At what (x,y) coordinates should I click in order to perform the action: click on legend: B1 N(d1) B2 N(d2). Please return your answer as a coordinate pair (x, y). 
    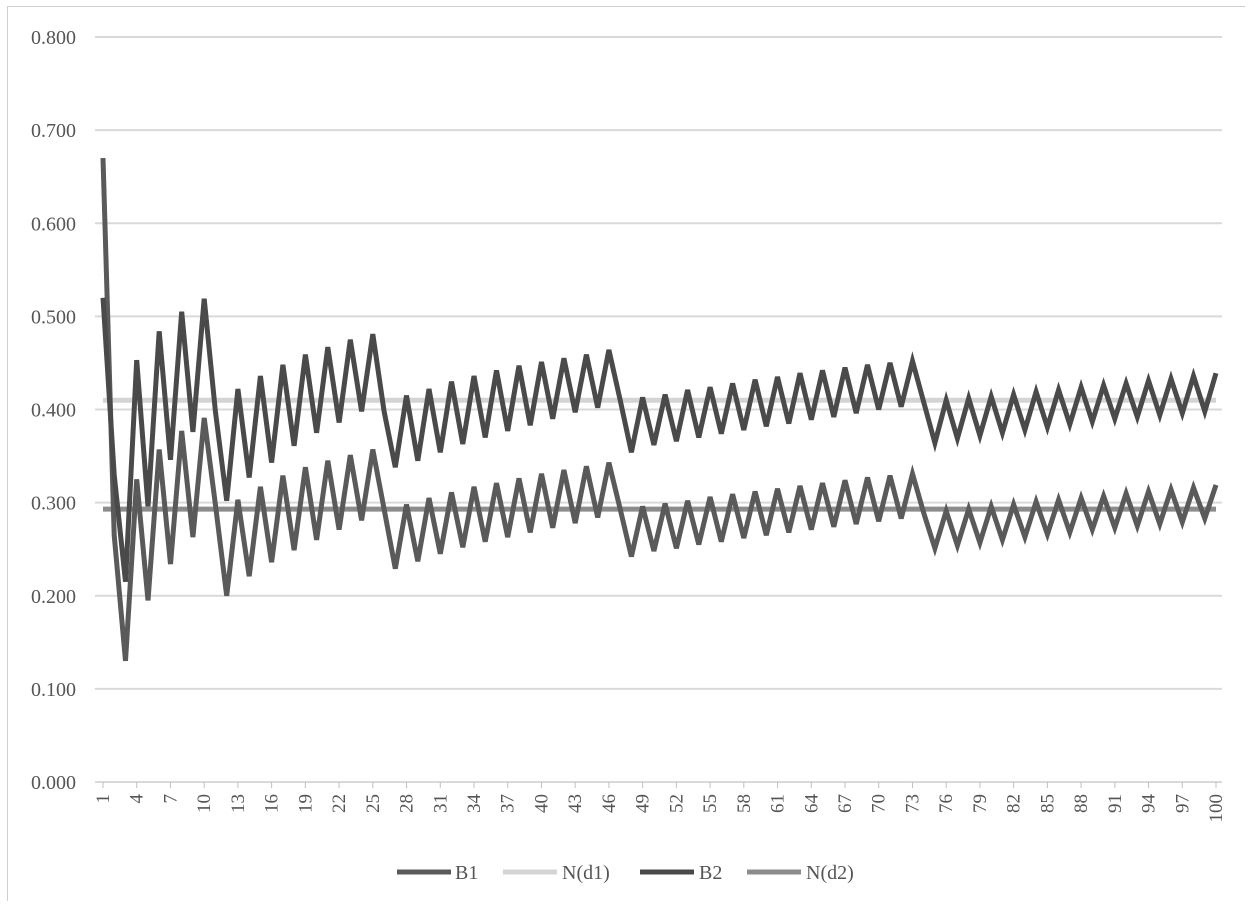
    Looking at the image, I should click on (625, 873).